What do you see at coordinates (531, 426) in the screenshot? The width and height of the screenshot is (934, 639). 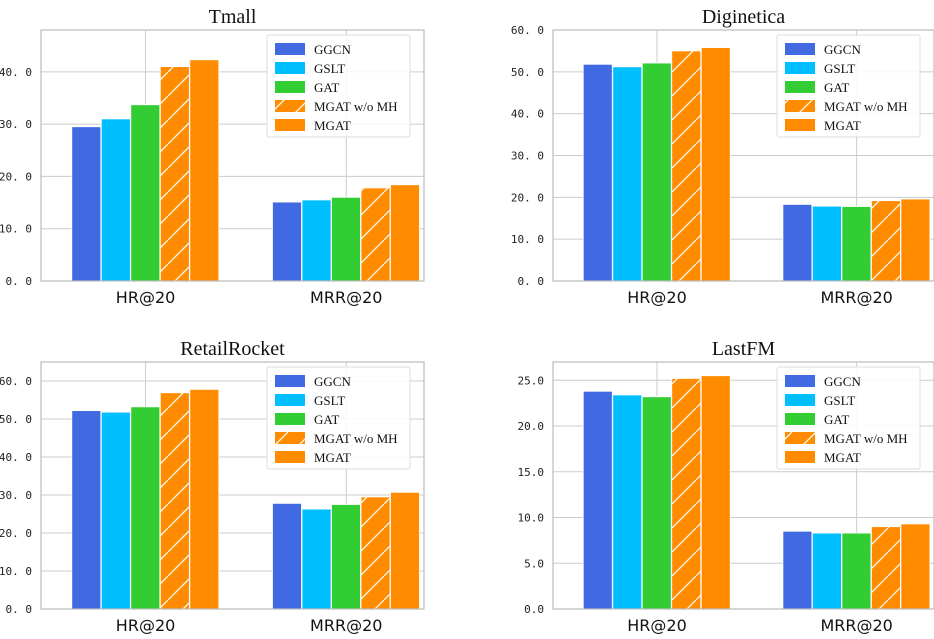 I see `y-tick-label: 20.0` at bounding box center [531, 426].